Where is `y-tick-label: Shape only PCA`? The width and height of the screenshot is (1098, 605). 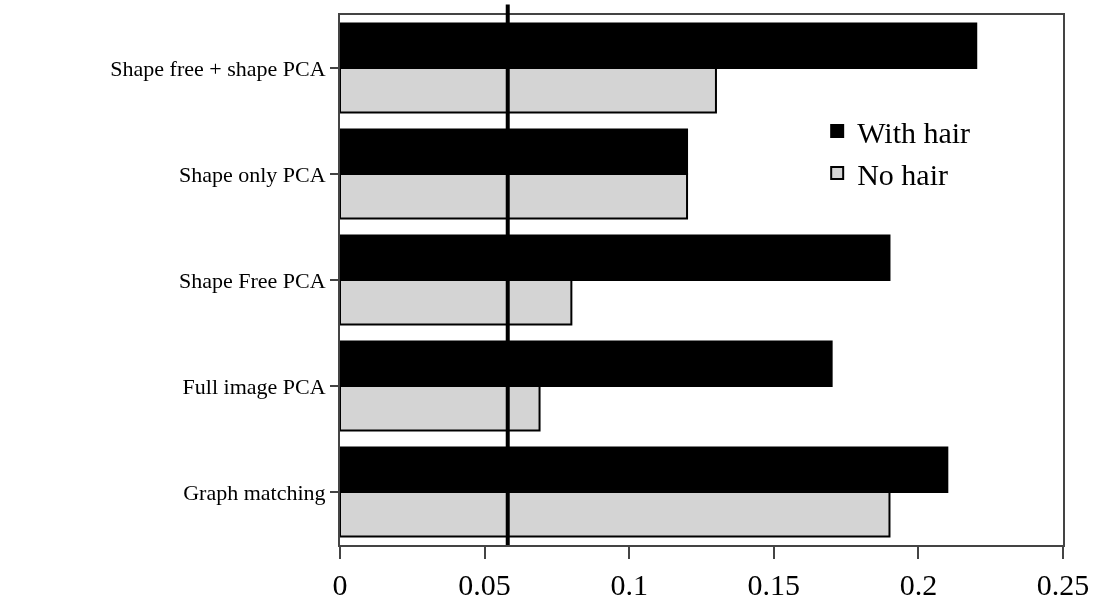
y-tick-label: Shape only PCA is located at coordinates (252, 174).